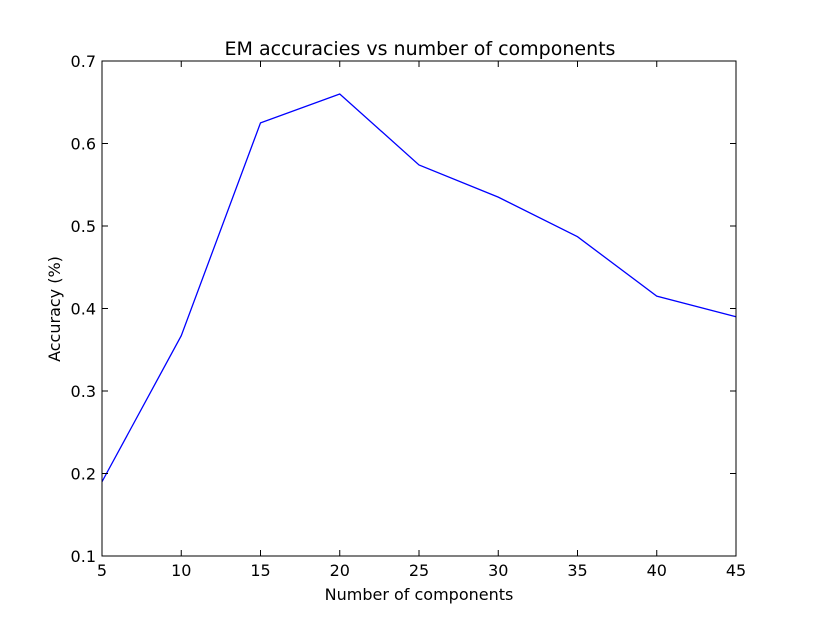 The width and height of the screenshot is (817, 617). Describe the element at coordinates (736, 570) in the screenshot. I see `x-tick-label: 45` at that location.